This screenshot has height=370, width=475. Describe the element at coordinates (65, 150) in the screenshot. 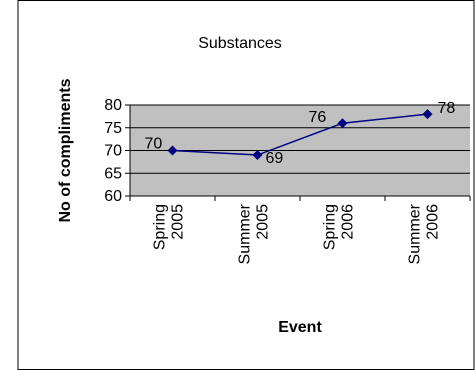

I see `y-axis-title: No of compliments` at that location.